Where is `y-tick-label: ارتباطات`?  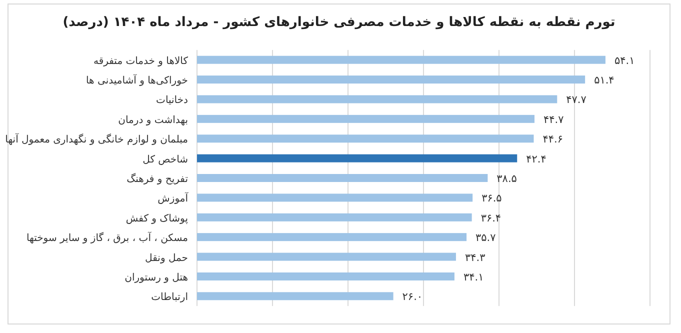 y-tick-label: ارتباطات is located at coordinates (169, 298).